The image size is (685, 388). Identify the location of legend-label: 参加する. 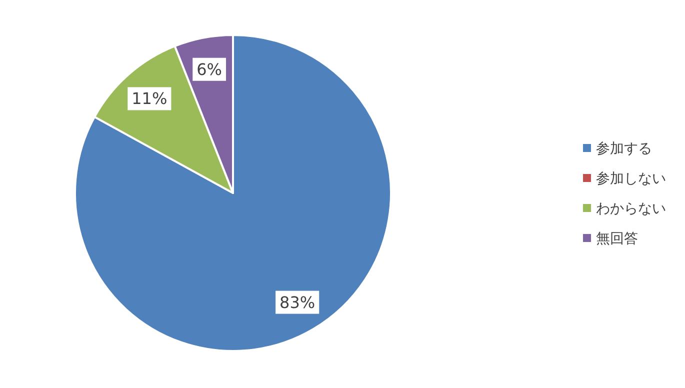
(624, 149).